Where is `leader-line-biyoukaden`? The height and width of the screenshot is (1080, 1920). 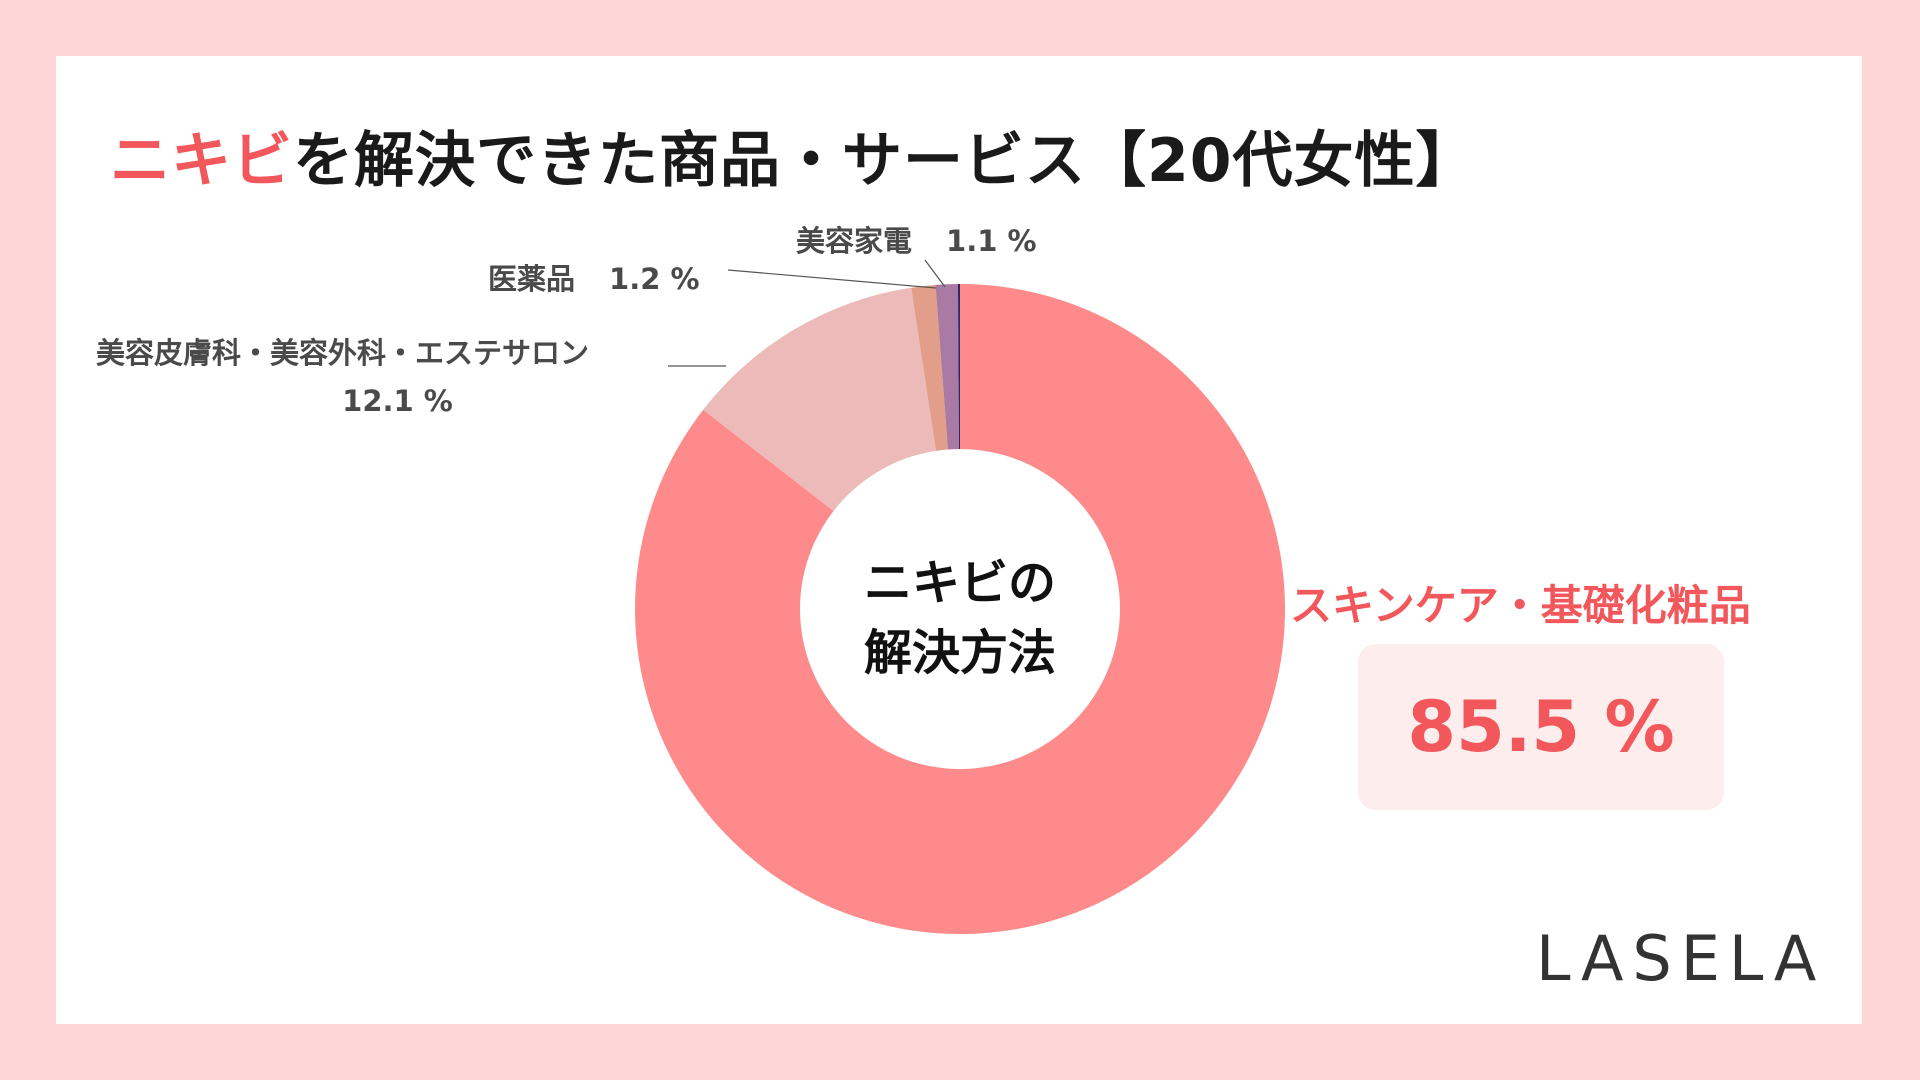
leader-line-biyoukaden is located at coordinates (935, 273).